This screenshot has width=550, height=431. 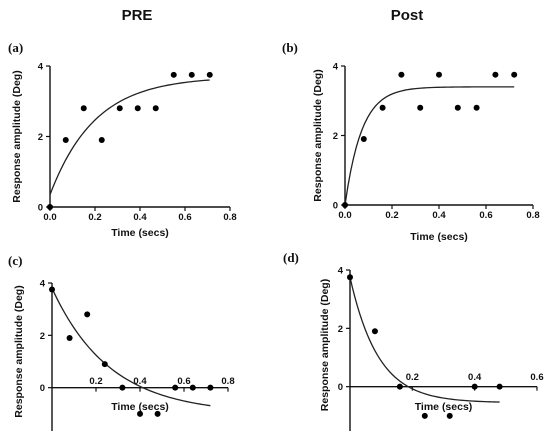 I want to click on panel-label: (b), so click(x=290, y=47).